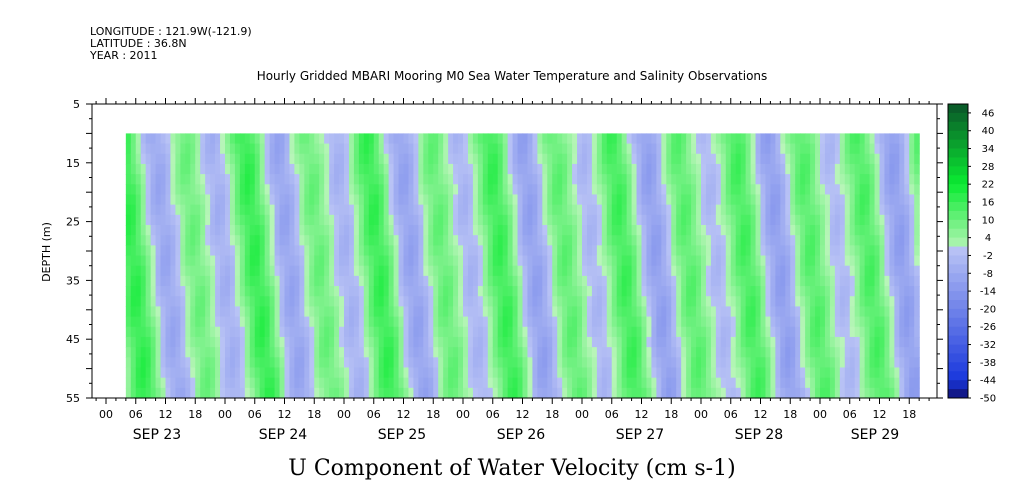 The width and height of the screenshot is (1009, 504). I want to click on colorbar-swatch, so click(958, 189).